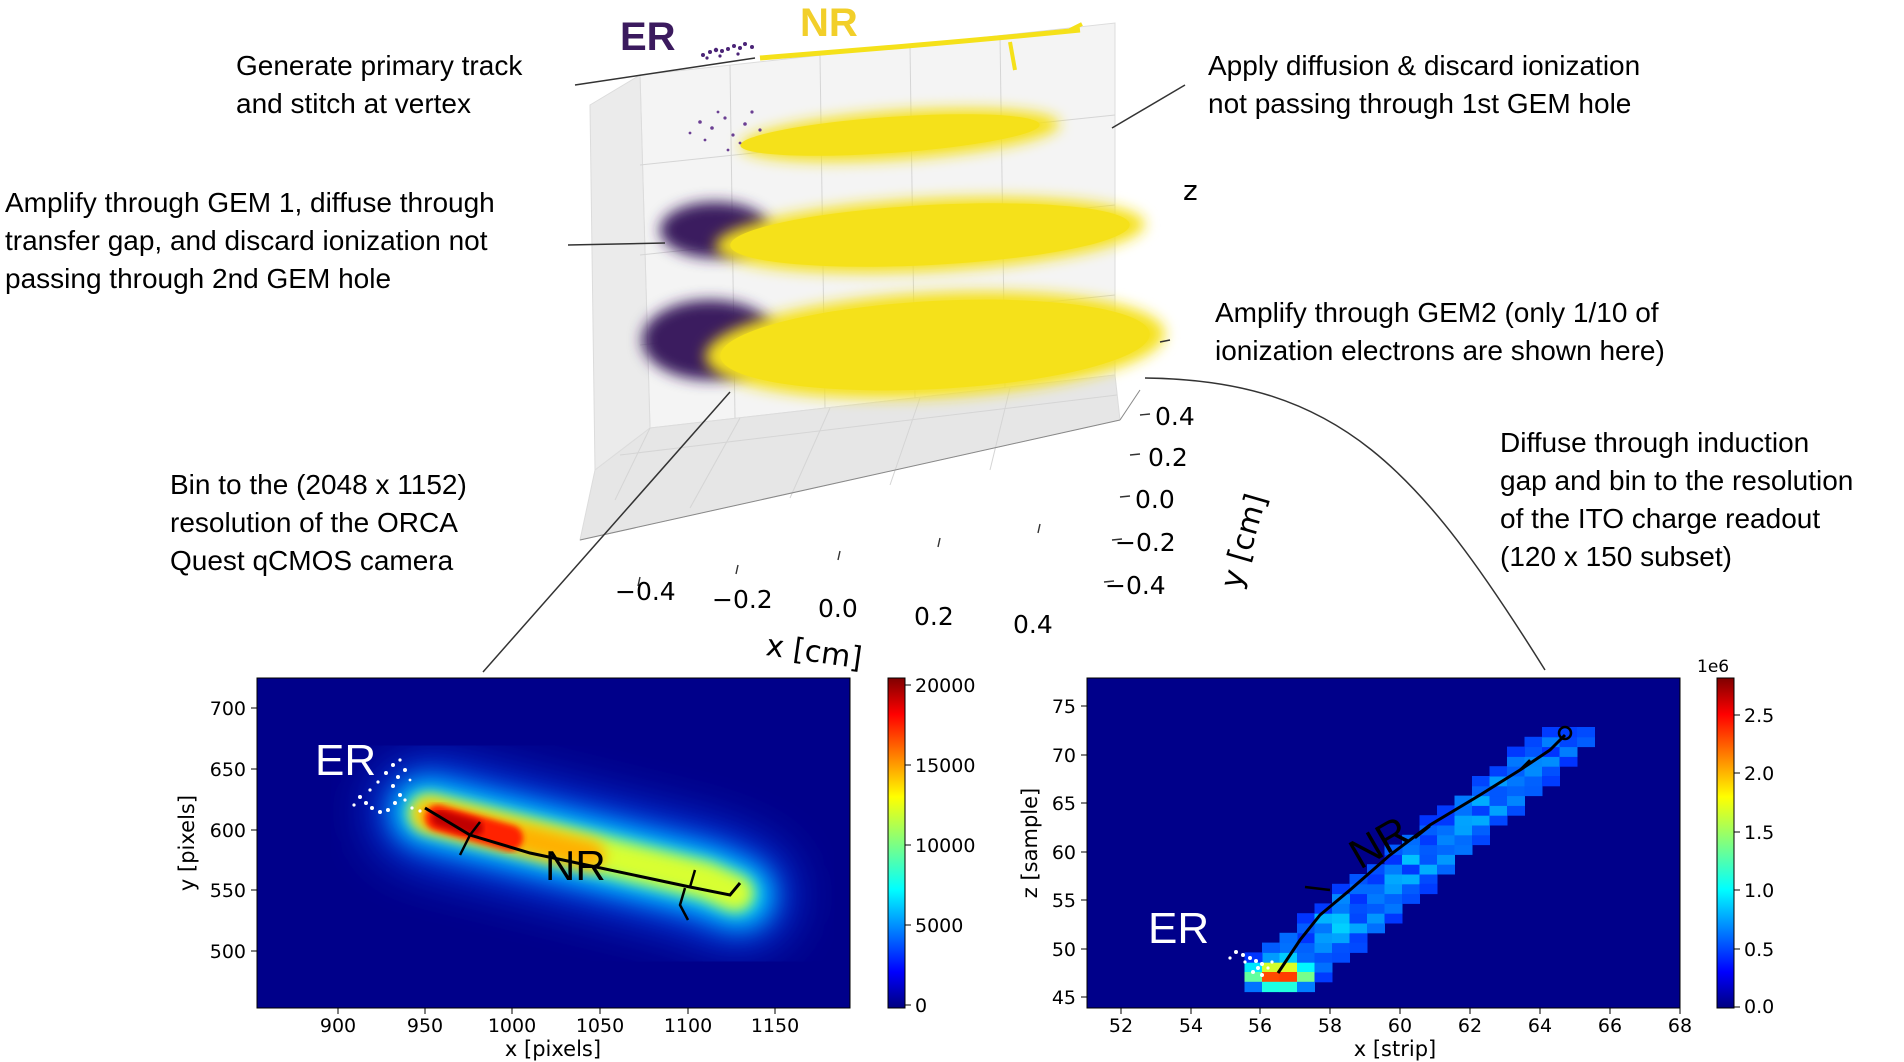  Describe the element at coordinates (1395, 1049) in the screenshot. I see `ito-x-axis-label: x [strip]` at that location.